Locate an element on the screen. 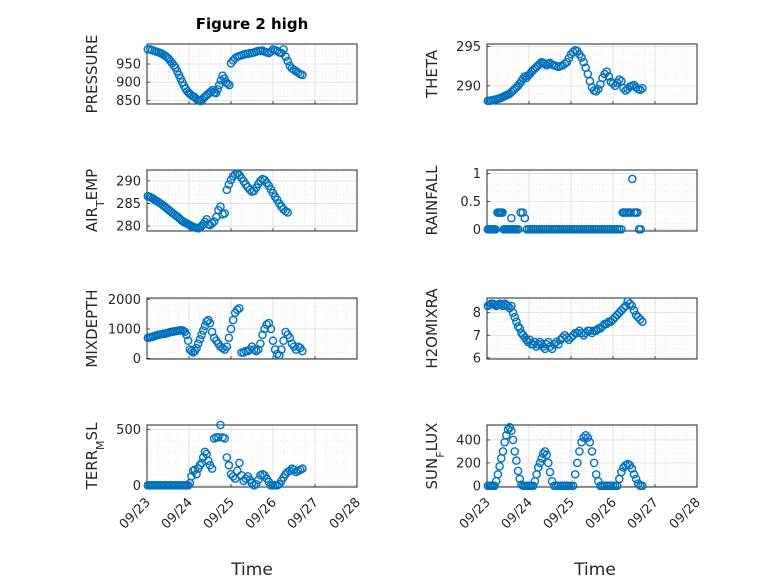 The height and width of the screenshot is (583, 778). y-tick-label: 1000 is located at coordinates (124, 329).